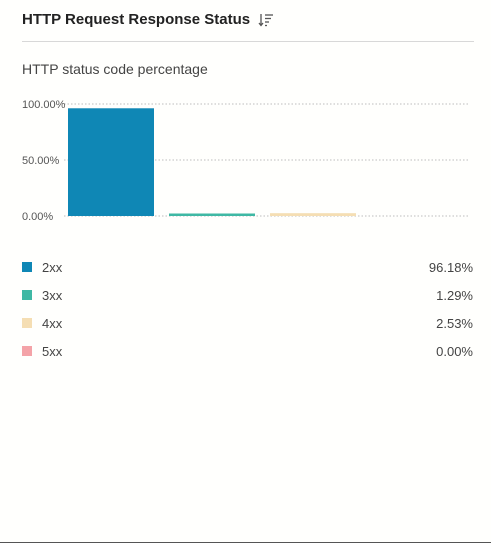 This screenshot has width=491, height=543. What do you see at coordinates (454, 323) in the screenshot?
I see `legend-value: 2.53%` at bounding box center [454, 323].